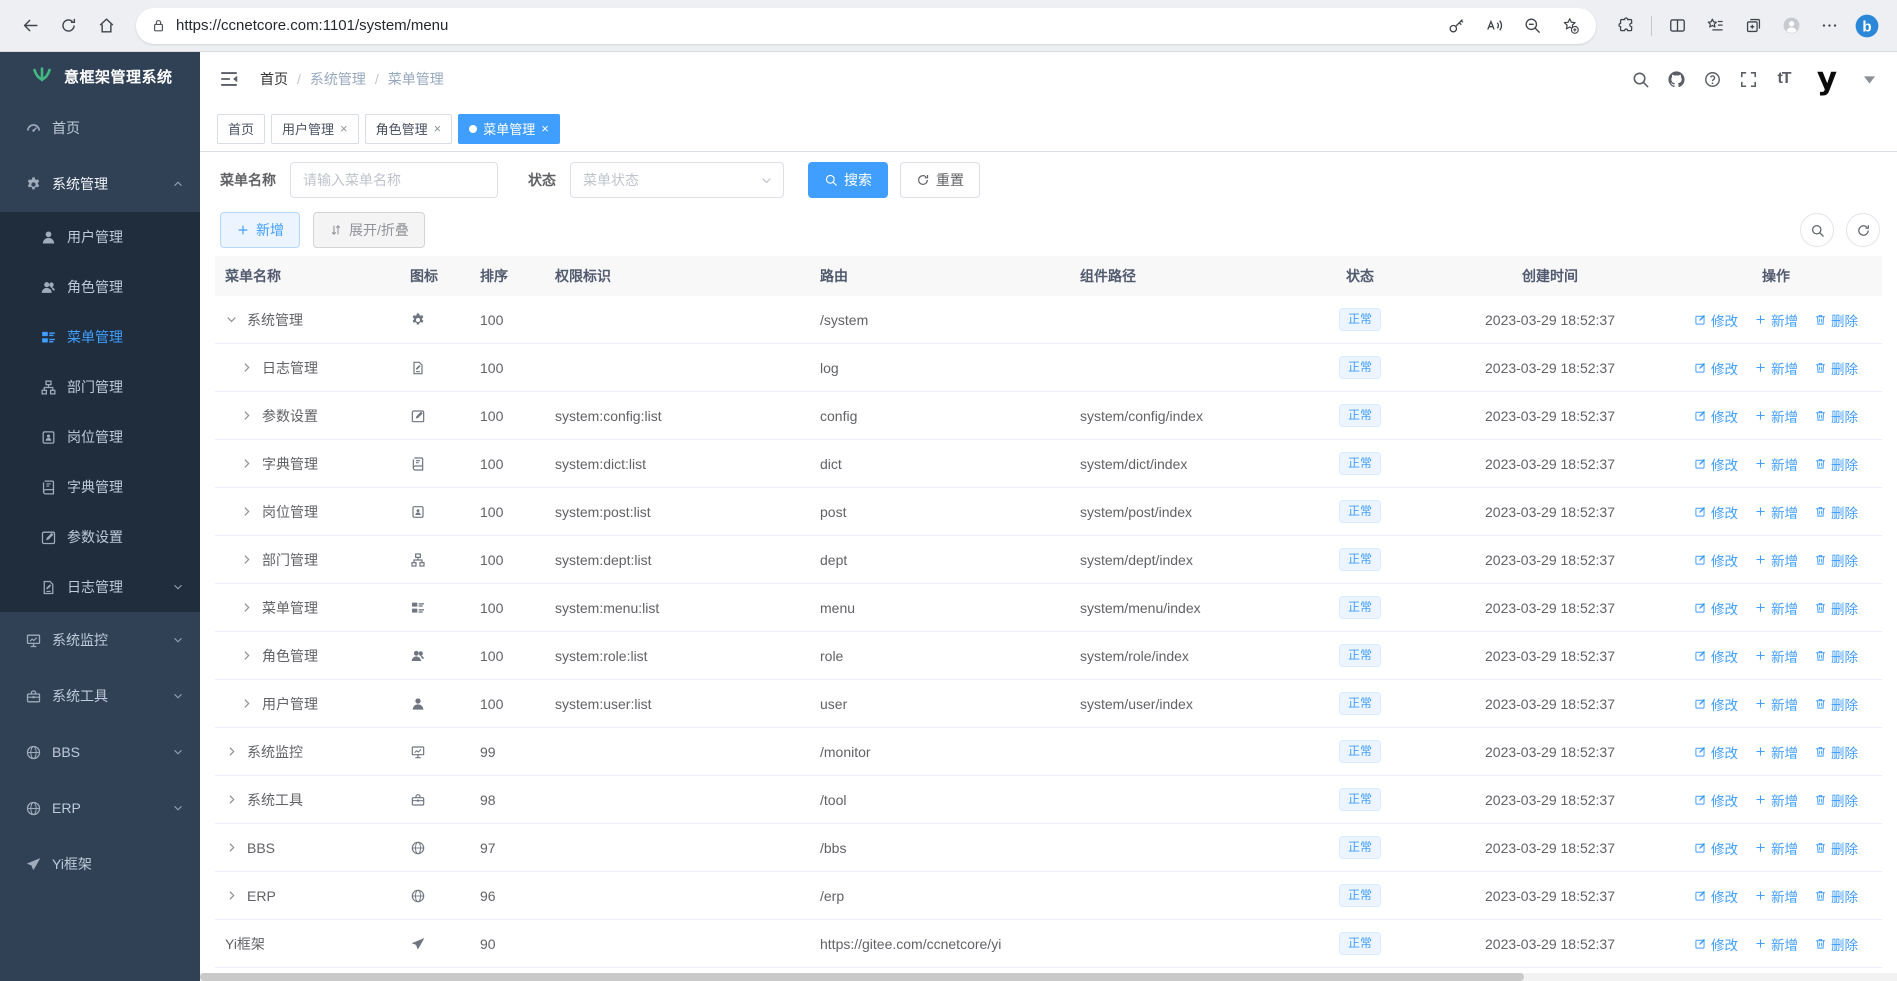 This screenshot has height=981, width=1897. What do you see at coordinates (862, 977) in the screenshot?
I see `horizontal-scrollbar-thumb` at bounding box center [862, 977].